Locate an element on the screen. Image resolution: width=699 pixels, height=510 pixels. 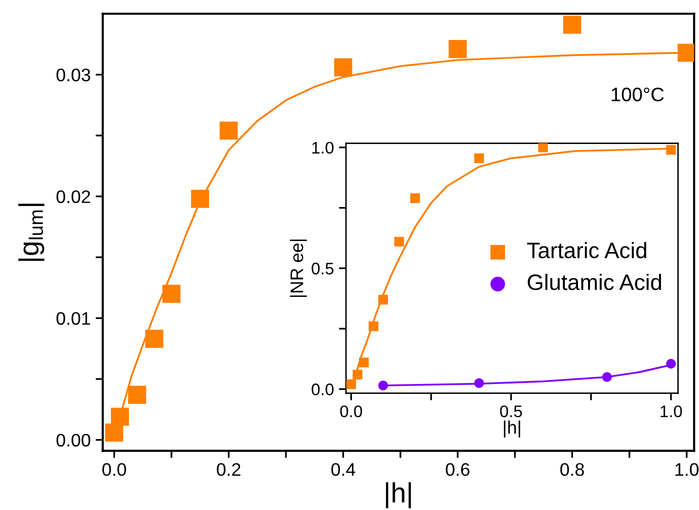
x-tick-label: 0.4 is located at coordinates (343, 469).